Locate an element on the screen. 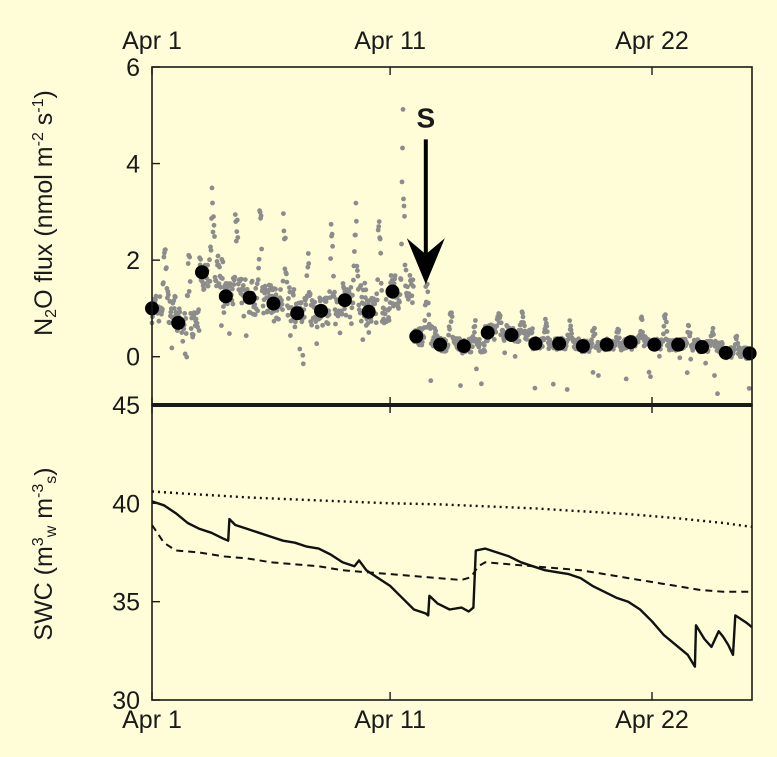 The width and height of the screenshot is (777, 757). event-label: S is located at coordinates (425, 117).